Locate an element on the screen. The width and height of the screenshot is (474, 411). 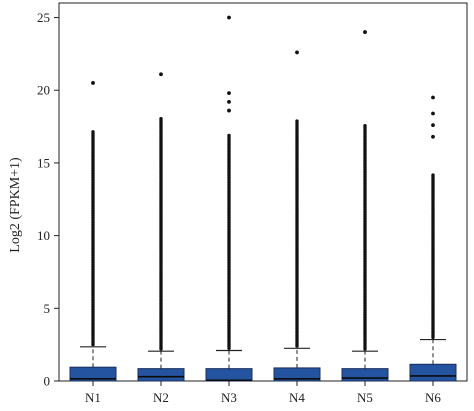
x-tick-label: N5 is located at coordinates (365, 397).